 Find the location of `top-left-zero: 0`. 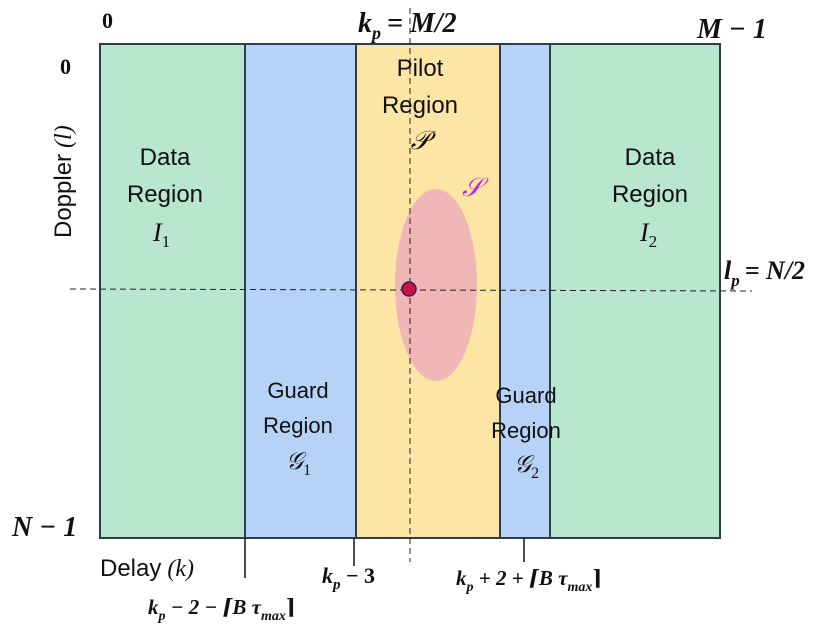

top-left-zero: 0 is located at coordinates (107, 20).